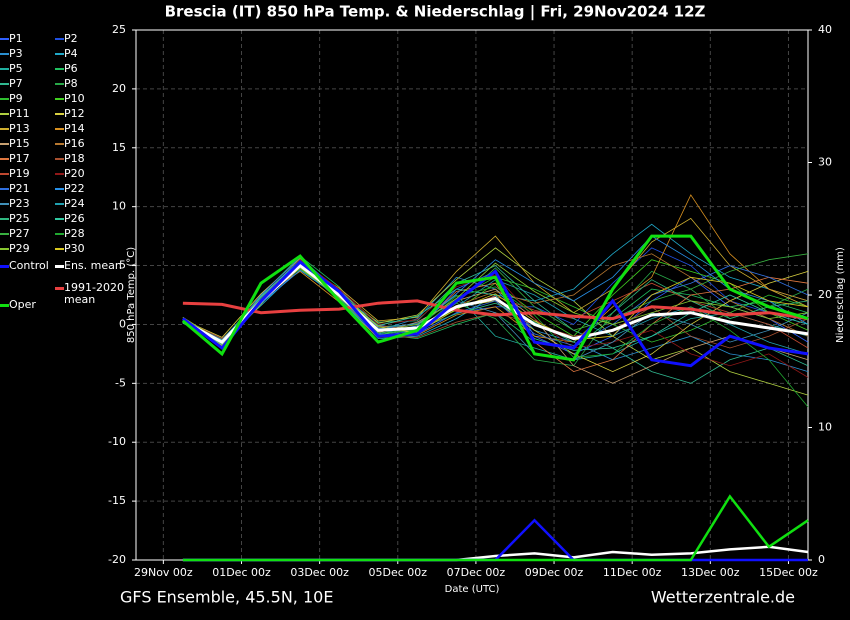 The width and height of the screenshot is (850, 620). Describe the element at coordinates (19, 173) in the screenshot. I see `legend-label: P19` at that location.